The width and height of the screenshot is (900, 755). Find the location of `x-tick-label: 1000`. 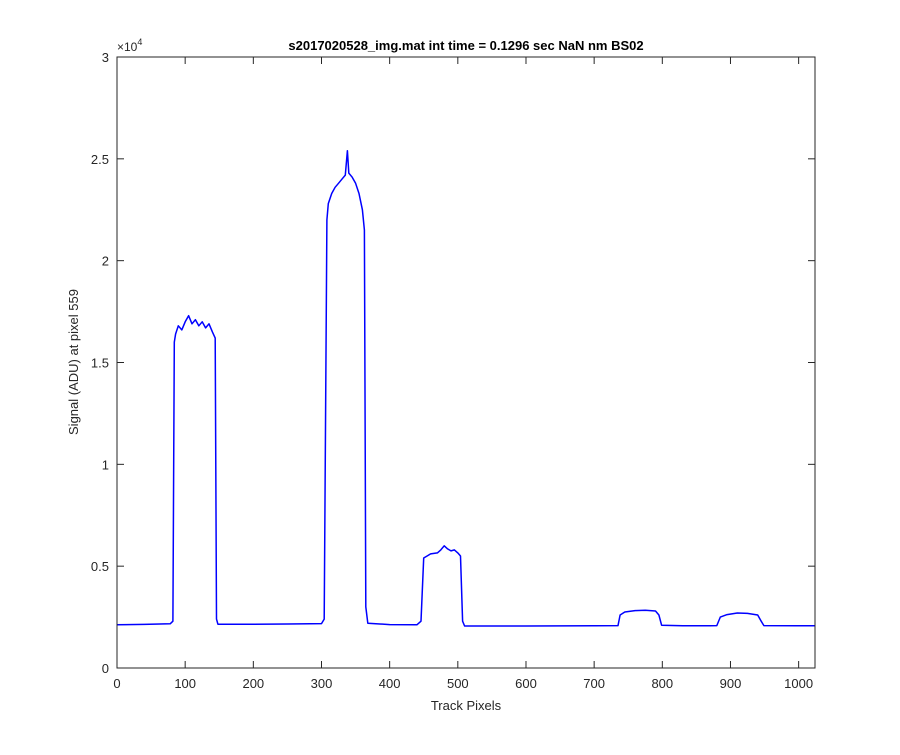

x-tick-label: 1000 is located at coordinates (798, 683).